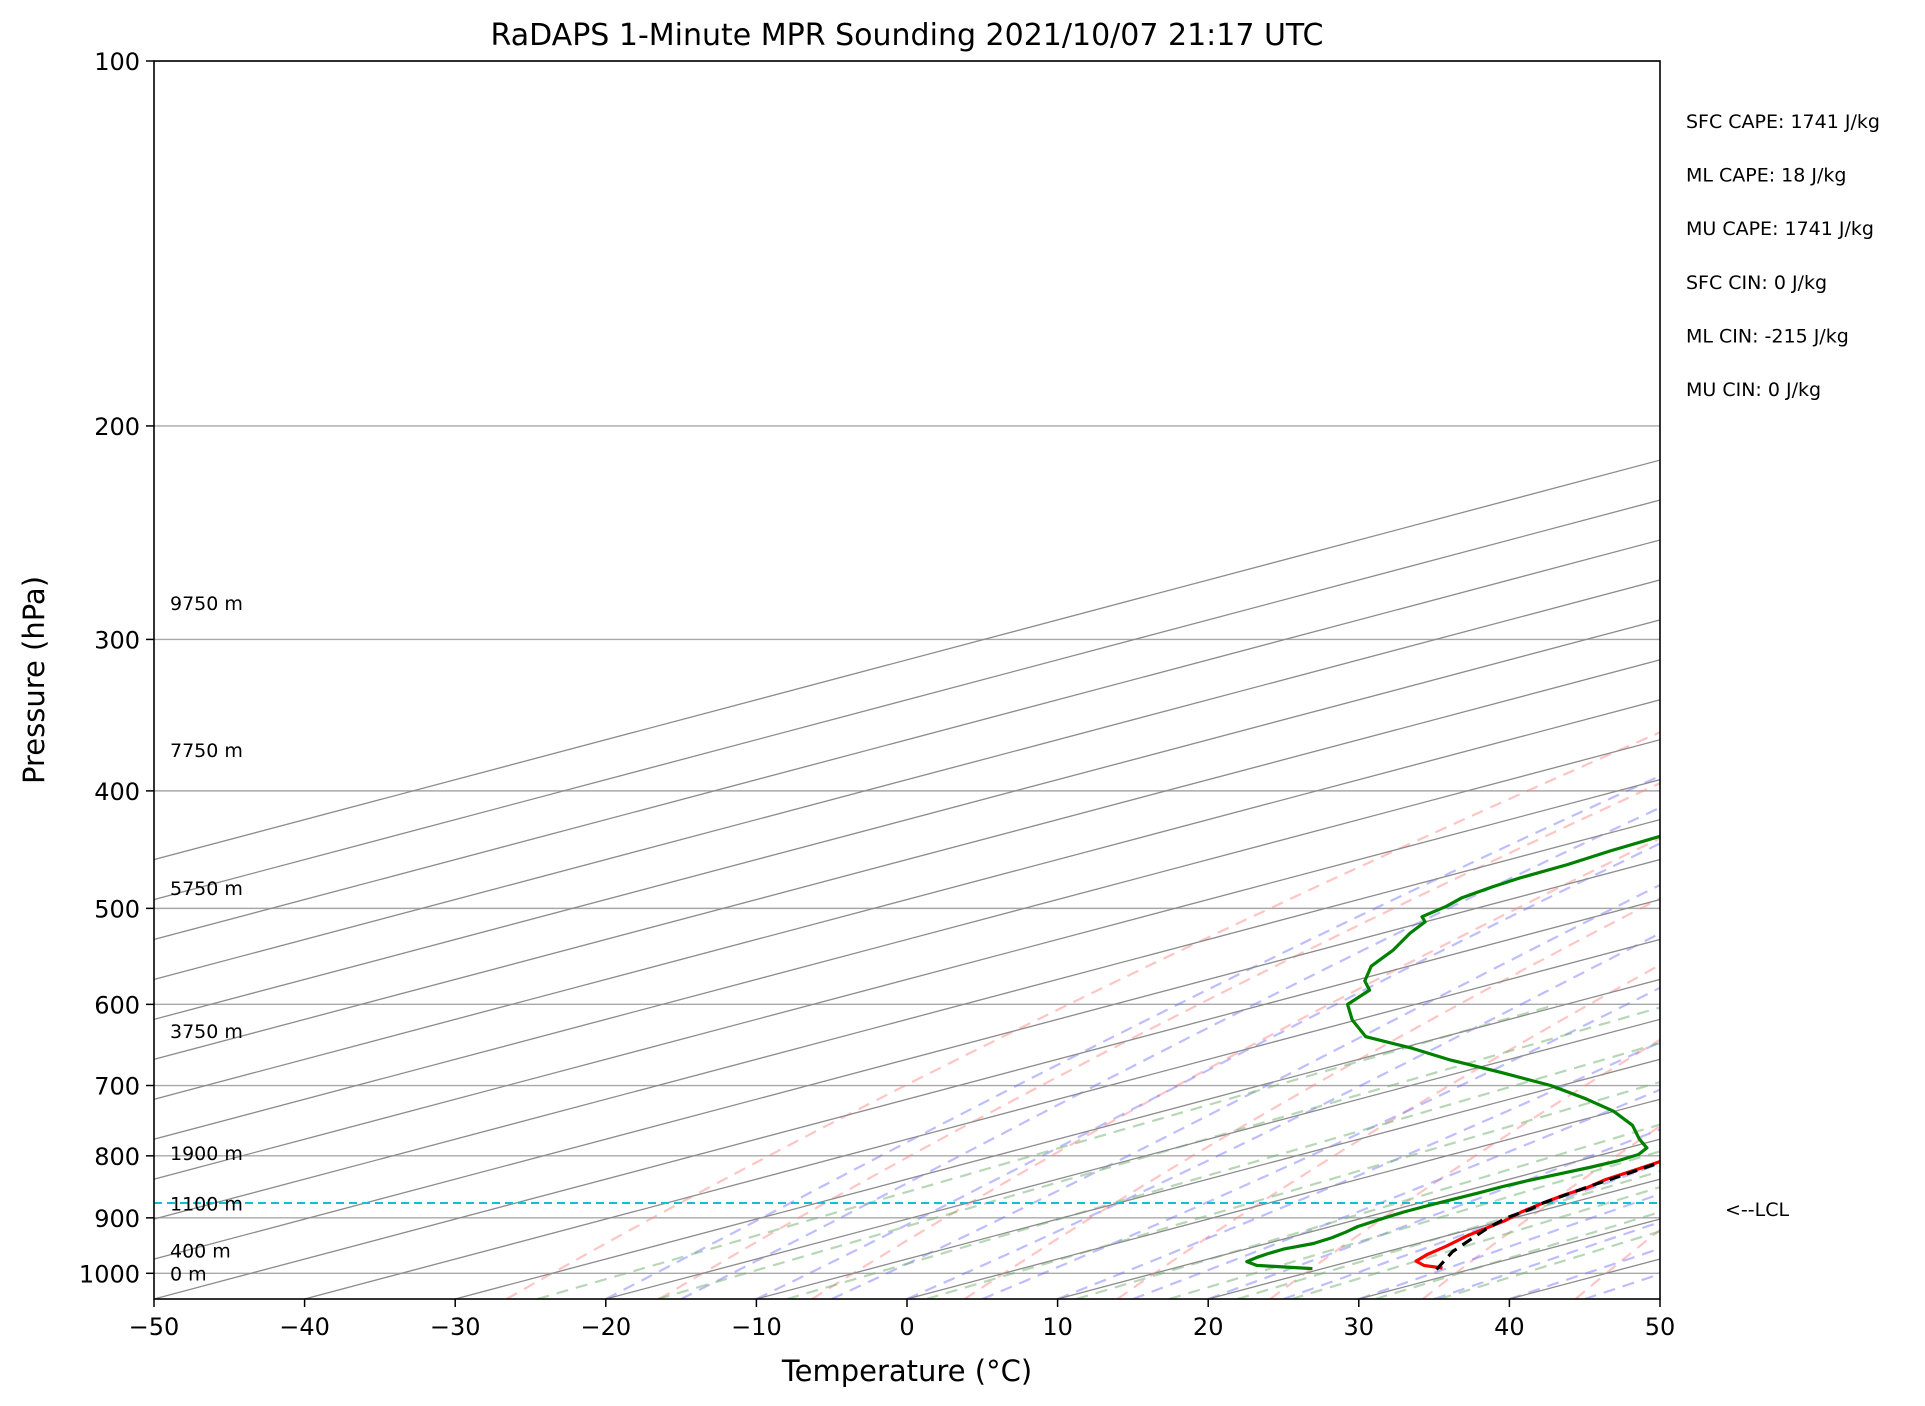 The width and height of the screenshot is (1925, 1406). Describe the element at coordinates (117, 640) in the screenshot. I see `y-tick-label: 300` at that location.